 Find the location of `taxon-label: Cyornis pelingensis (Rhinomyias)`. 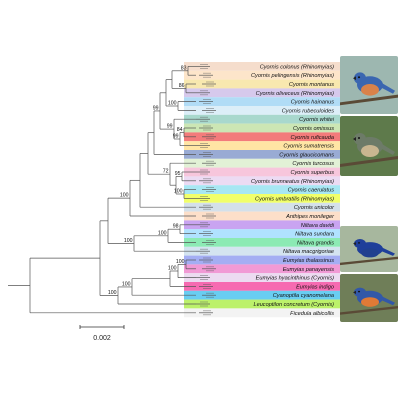

taxon-label: Cyornis pelingensis (Rhinomyias) is located at coordinates (292, 76).